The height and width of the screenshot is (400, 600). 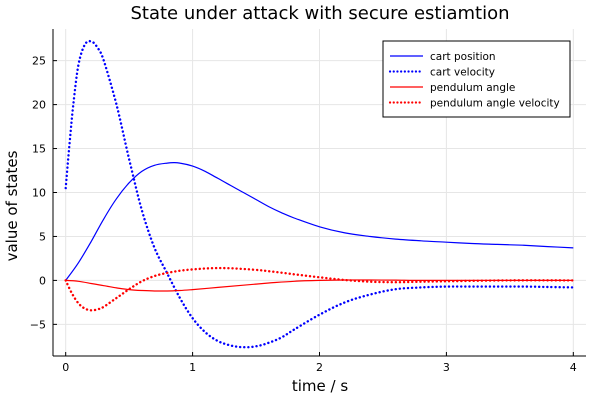 I want to click on x-tick-label: 0, so click(x=65, y=367).